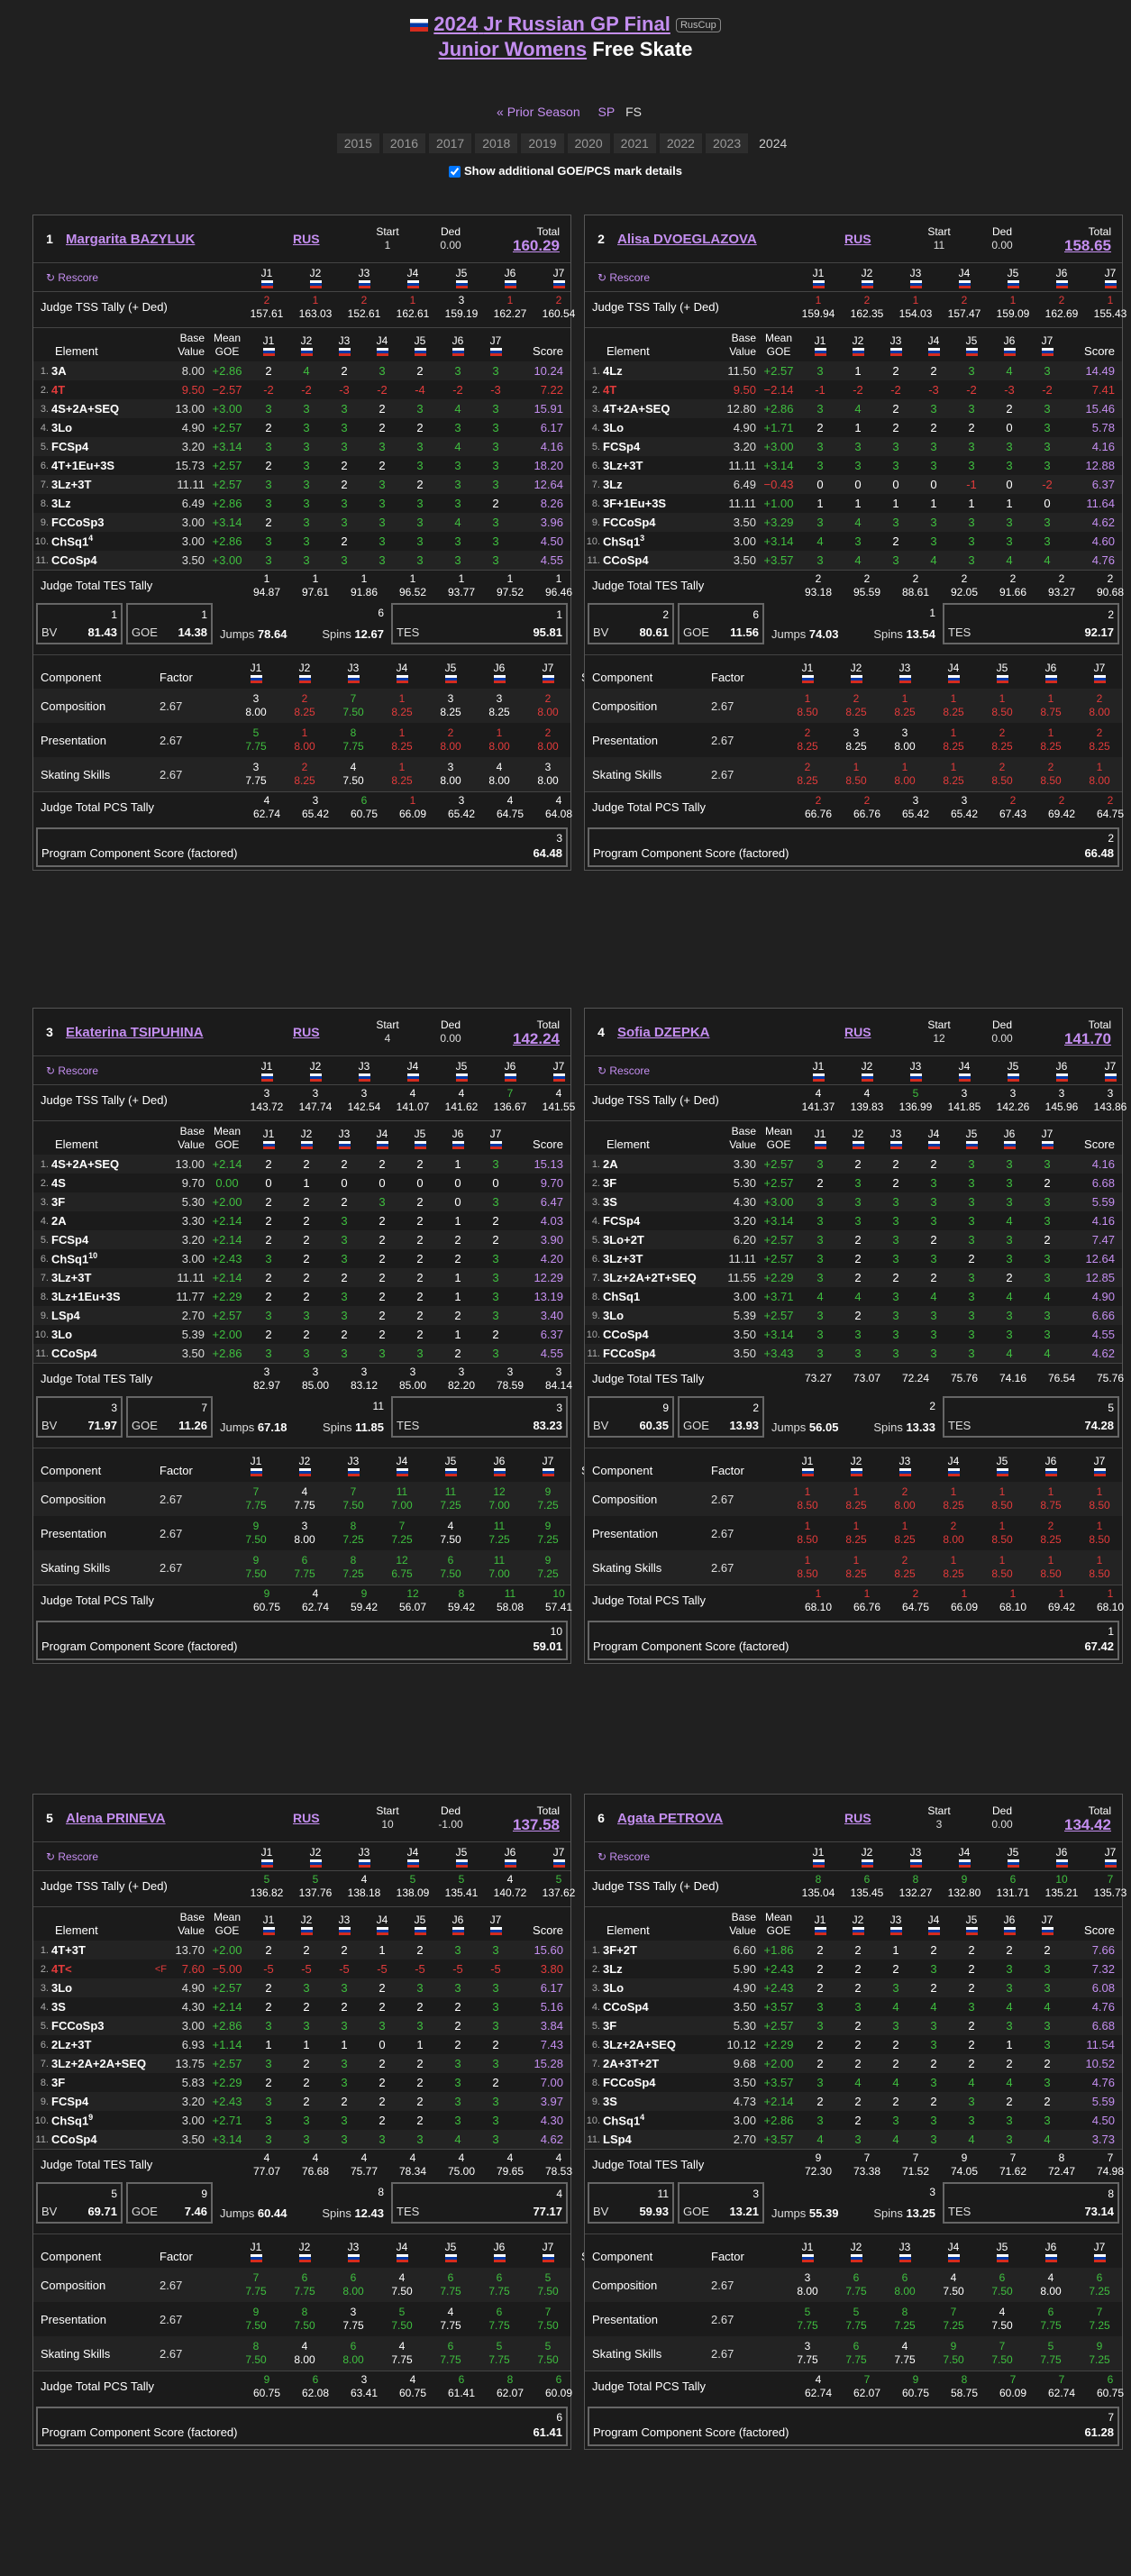 The image size is (1131, 2576). I want to click on season-2019: 2019, so click(542, 143).